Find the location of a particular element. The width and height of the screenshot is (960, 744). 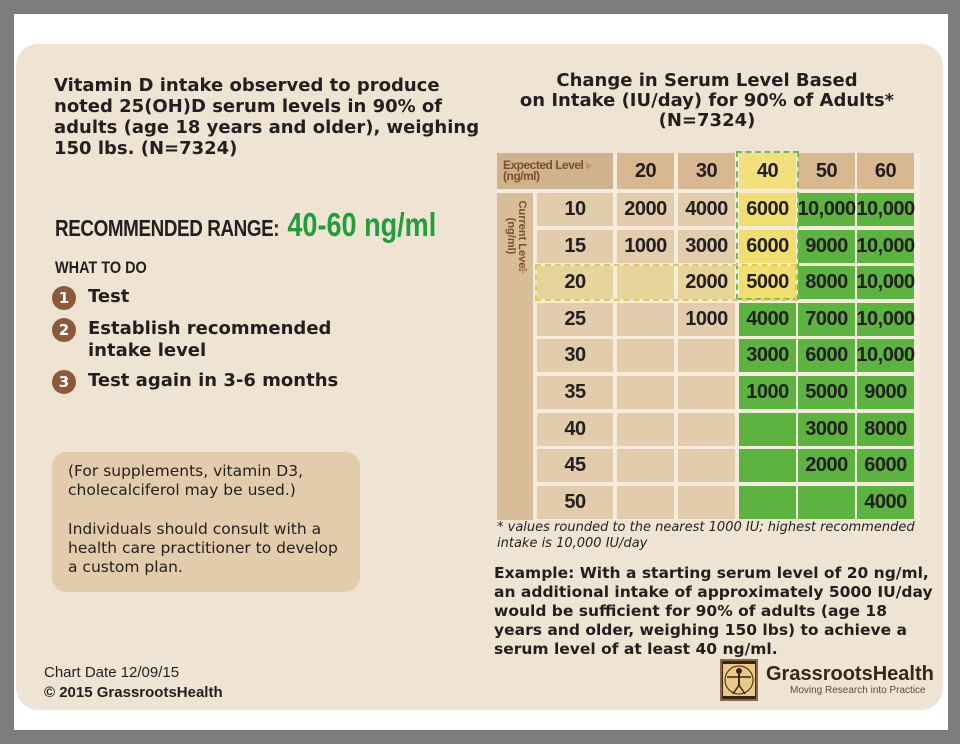

vitruvian-man-icon is located at coordinates (739, 680).